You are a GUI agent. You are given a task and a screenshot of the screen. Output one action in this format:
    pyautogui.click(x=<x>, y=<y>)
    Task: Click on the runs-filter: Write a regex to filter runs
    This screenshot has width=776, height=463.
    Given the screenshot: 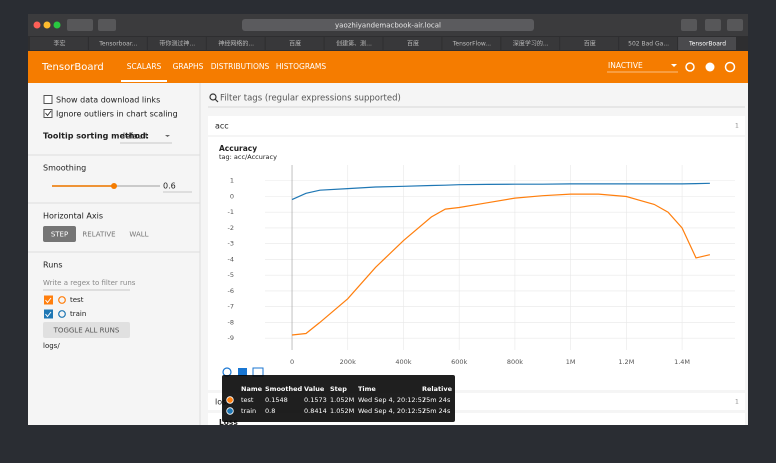 What is the action you would take?
    pyautogui.click(x=89, y=283)
    